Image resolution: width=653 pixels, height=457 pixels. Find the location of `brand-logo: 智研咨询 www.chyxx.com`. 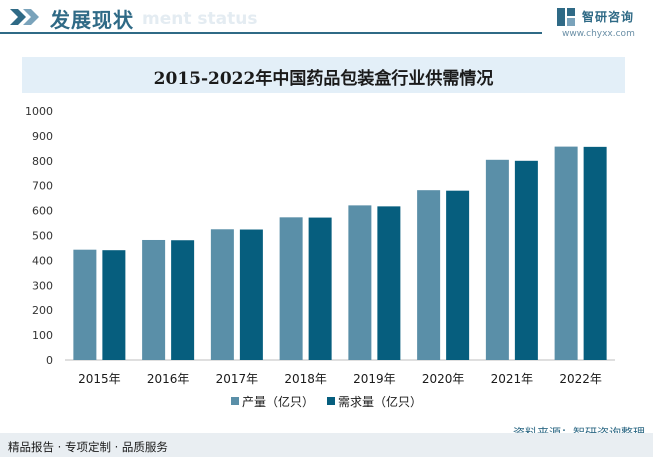

brand-logo: 智研咨询 www.chyxx.com is located at coordinates (604, 24).